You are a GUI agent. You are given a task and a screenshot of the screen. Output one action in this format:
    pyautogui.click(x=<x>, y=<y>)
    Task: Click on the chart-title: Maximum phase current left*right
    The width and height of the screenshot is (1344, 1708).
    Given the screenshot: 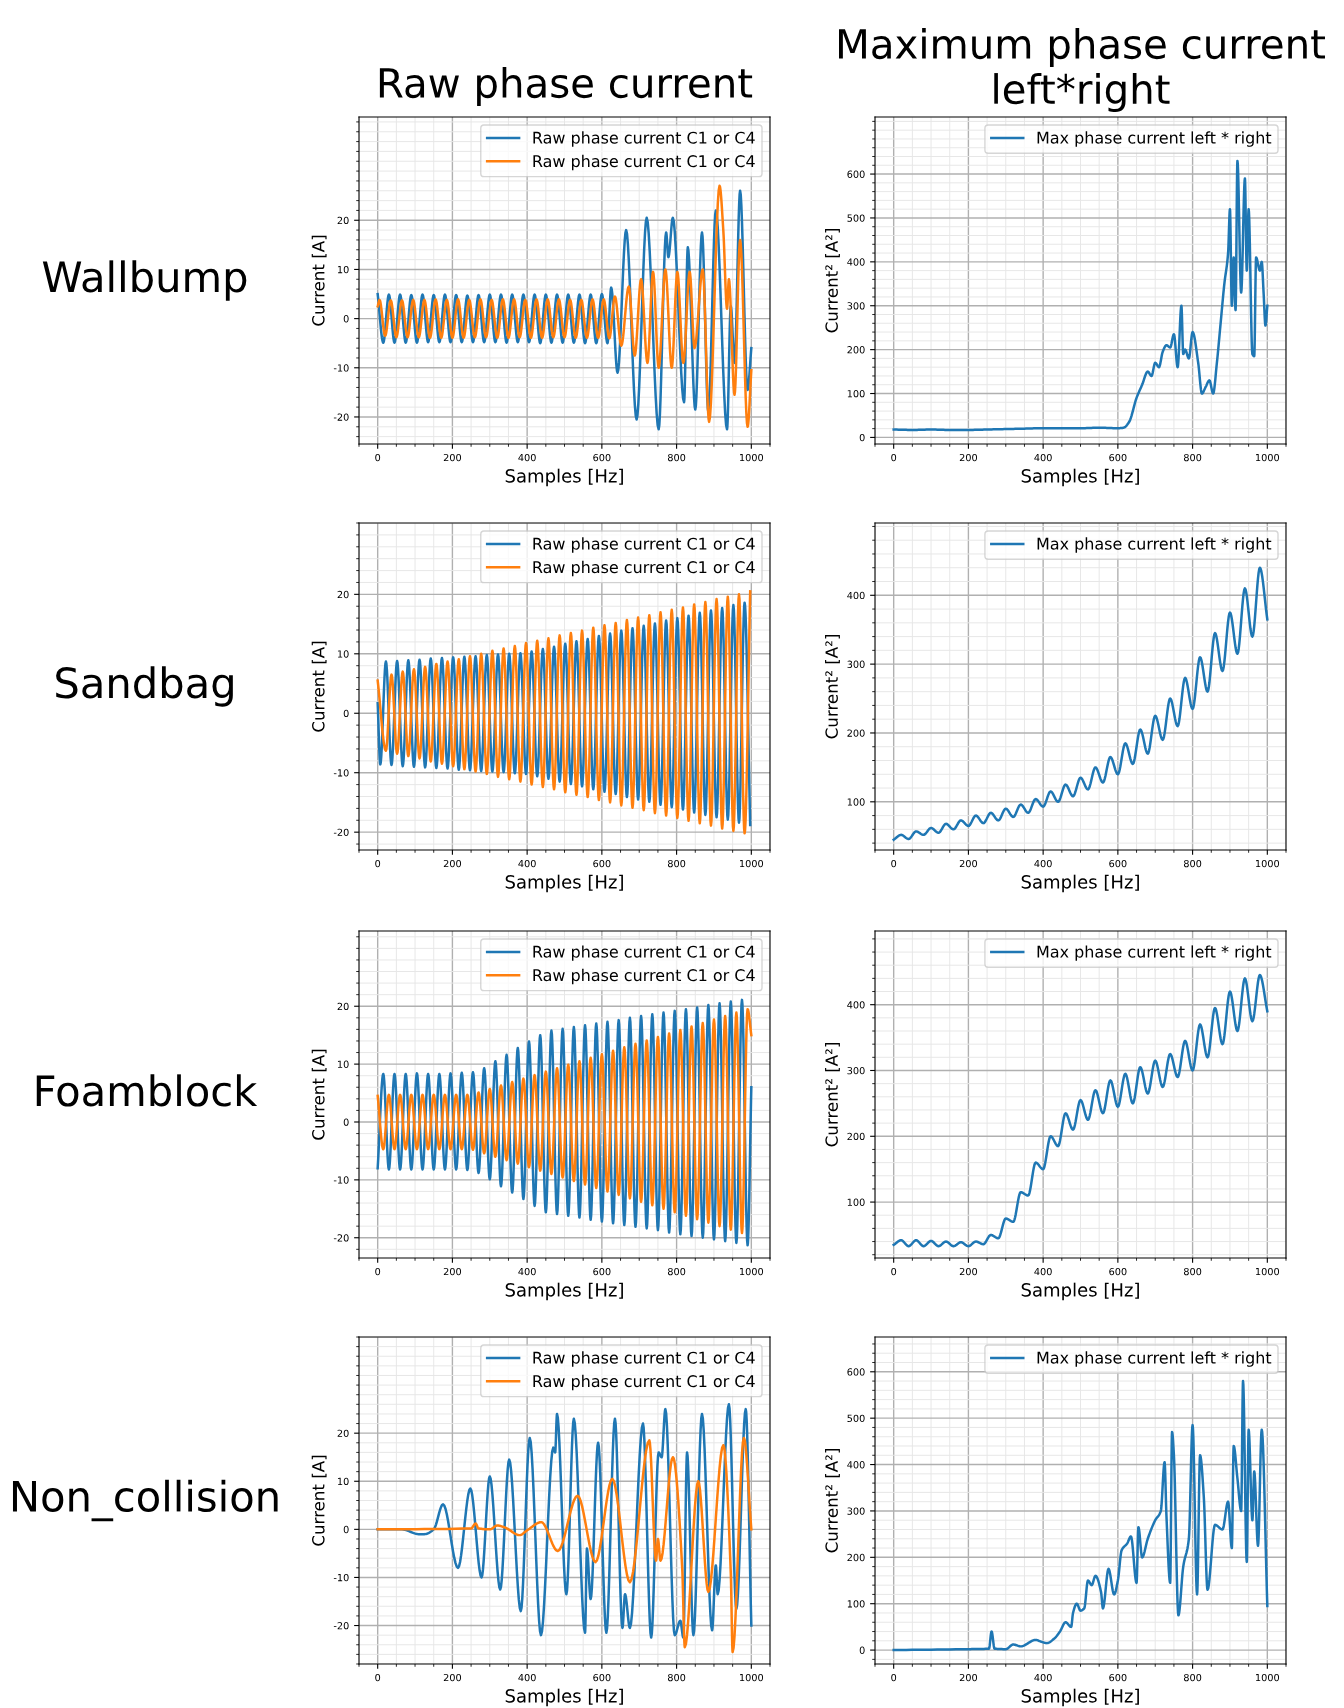 What is the action you would take?
    pyautogui.click(x=1082, y=70)
    